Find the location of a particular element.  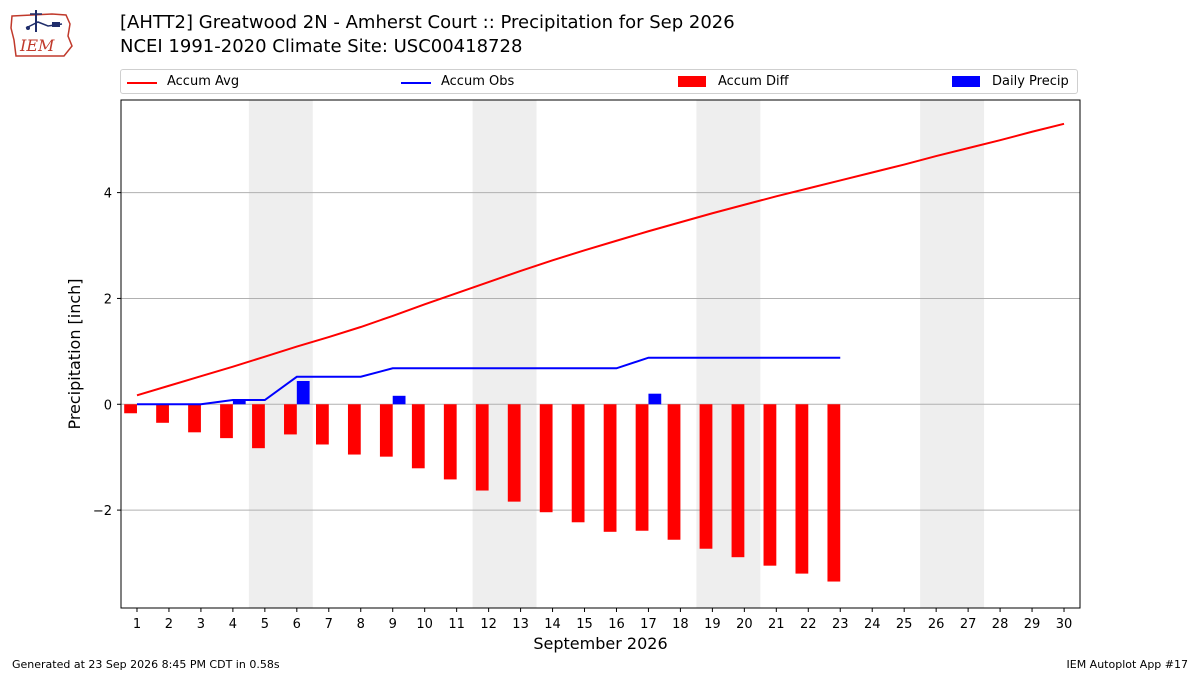

y-tick-label: 2 is located at coordinates (108, 299).